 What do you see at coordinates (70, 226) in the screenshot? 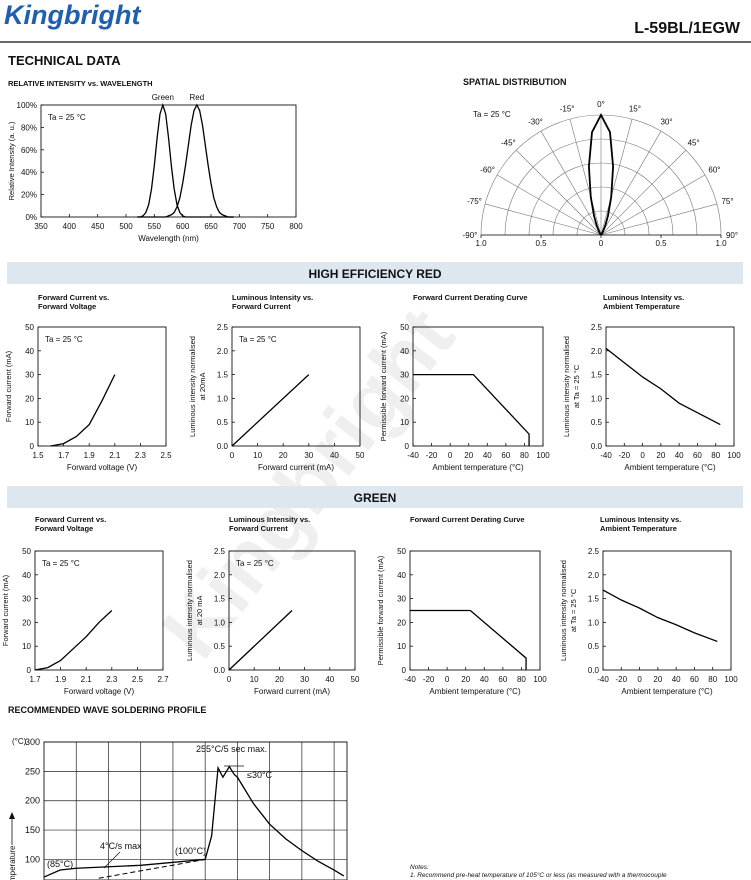
I see `x-tick-label: 400` at bounding box center [70, 226].